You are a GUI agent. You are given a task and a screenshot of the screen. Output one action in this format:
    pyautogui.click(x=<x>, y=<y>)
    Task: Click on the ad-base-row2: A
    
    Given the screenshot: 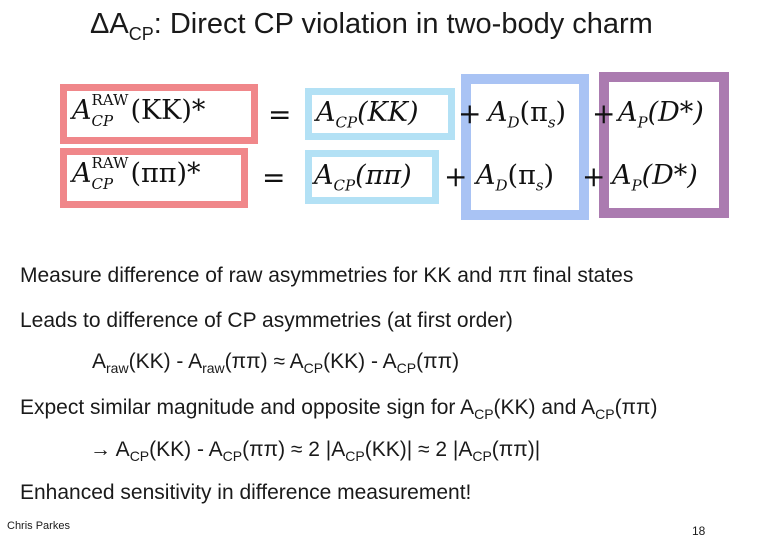 What is the action you would take?
    pyautogui.click(x=486, y=175)
    